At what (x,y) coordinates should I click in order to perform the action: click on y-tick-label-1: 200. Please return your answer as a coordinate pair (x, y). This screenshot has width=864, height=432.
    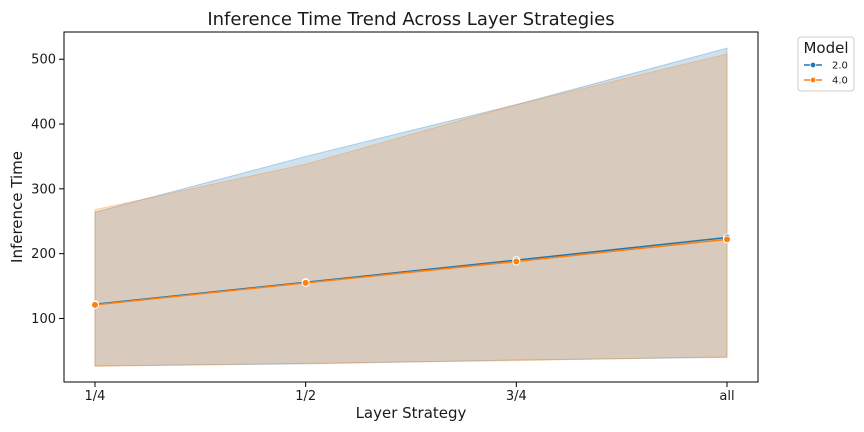
    Looking at the image, I should click on (43, 254).